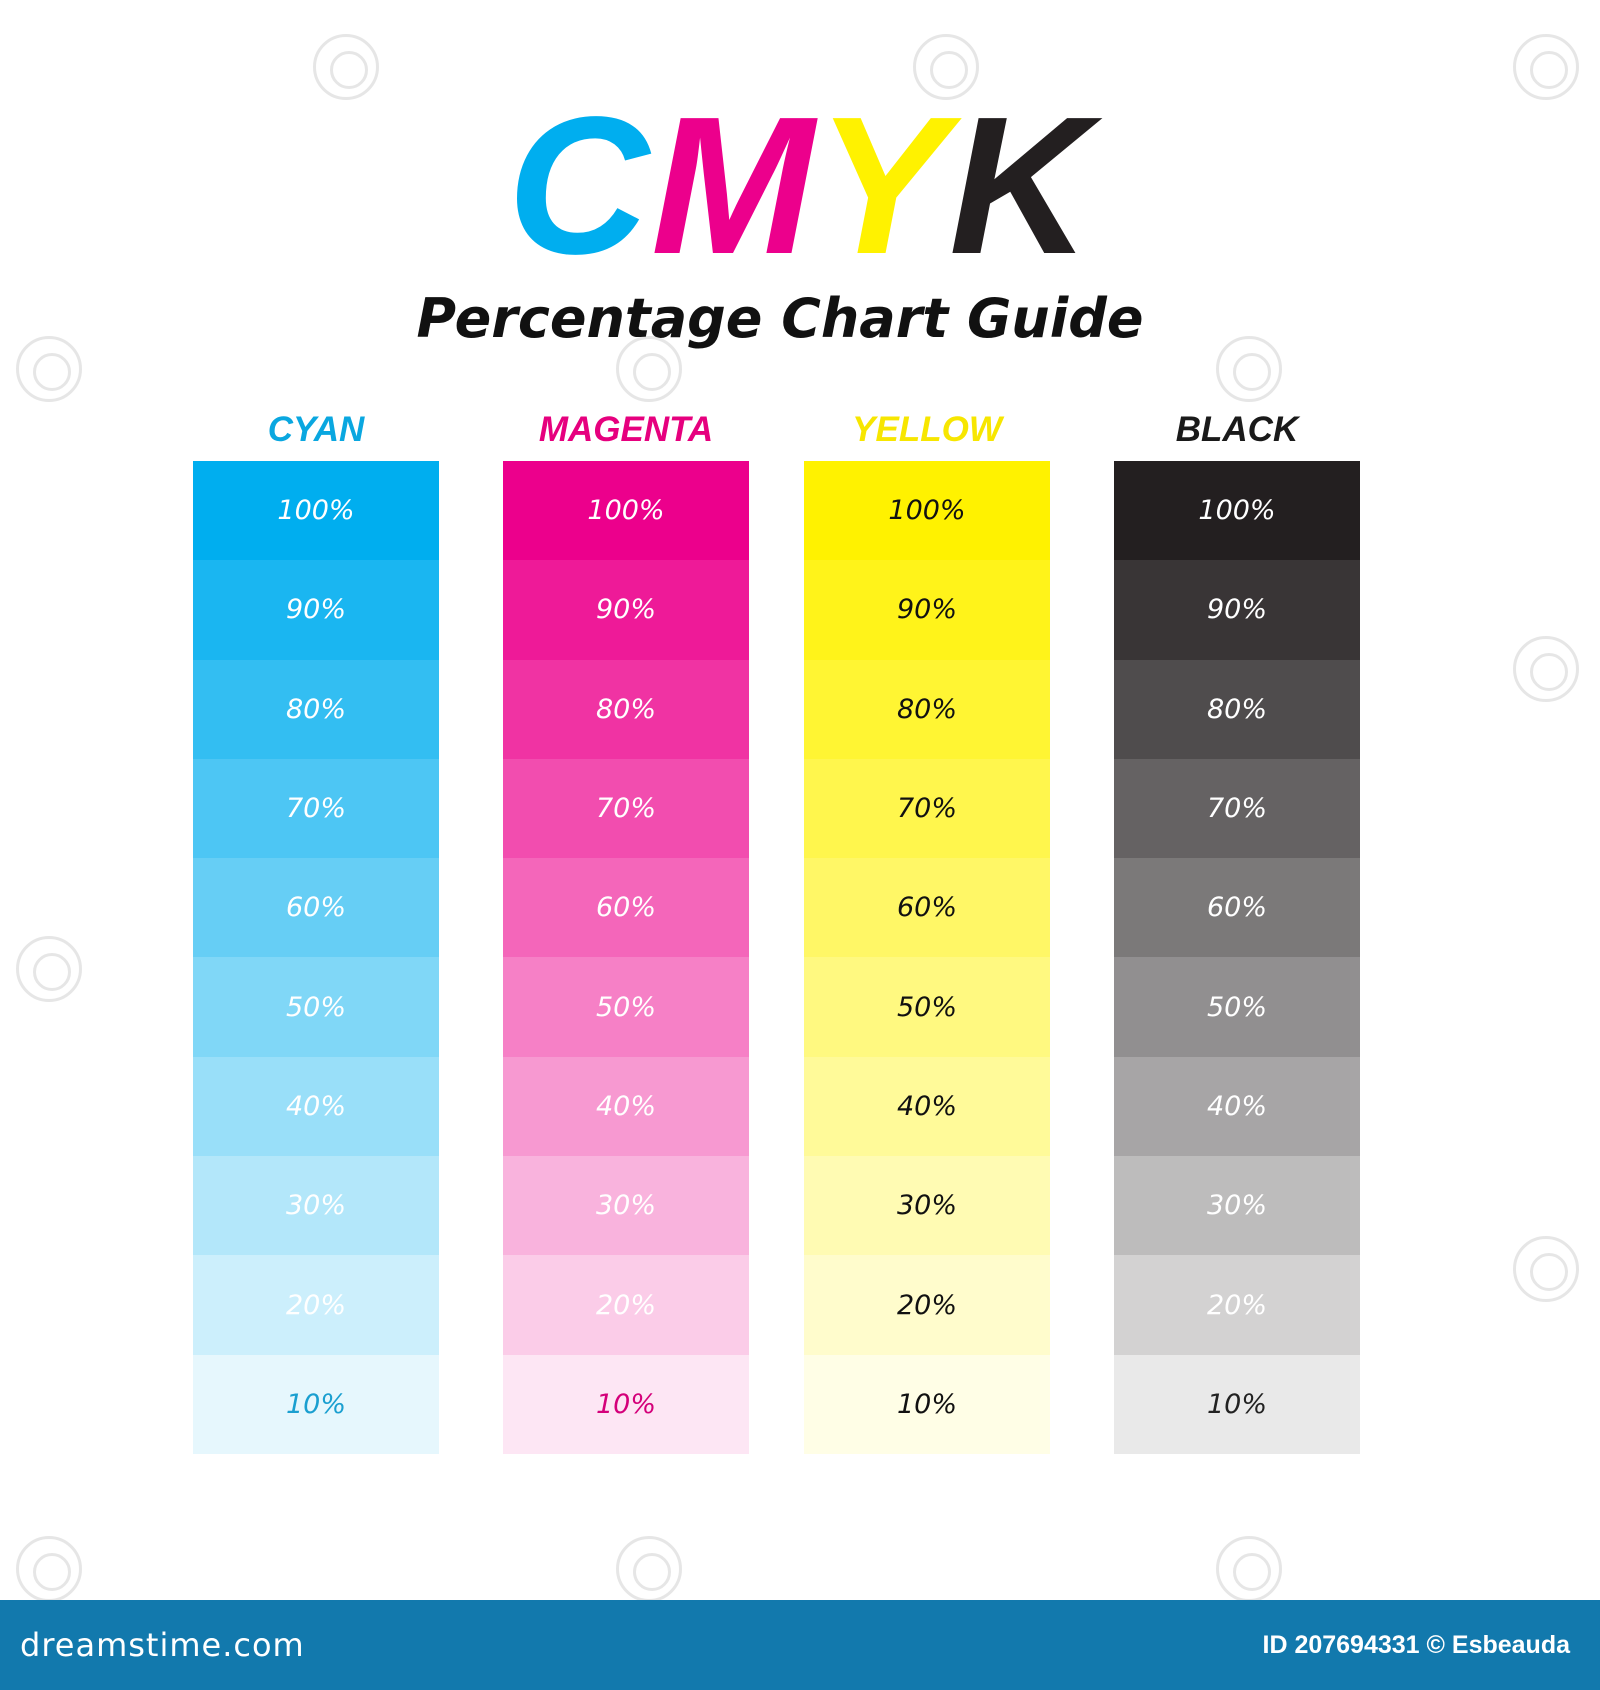 The width and height of the screenshot is (1600, 1690). I want to click on swatch-magenta-40: 40%, so click(626, 1106).